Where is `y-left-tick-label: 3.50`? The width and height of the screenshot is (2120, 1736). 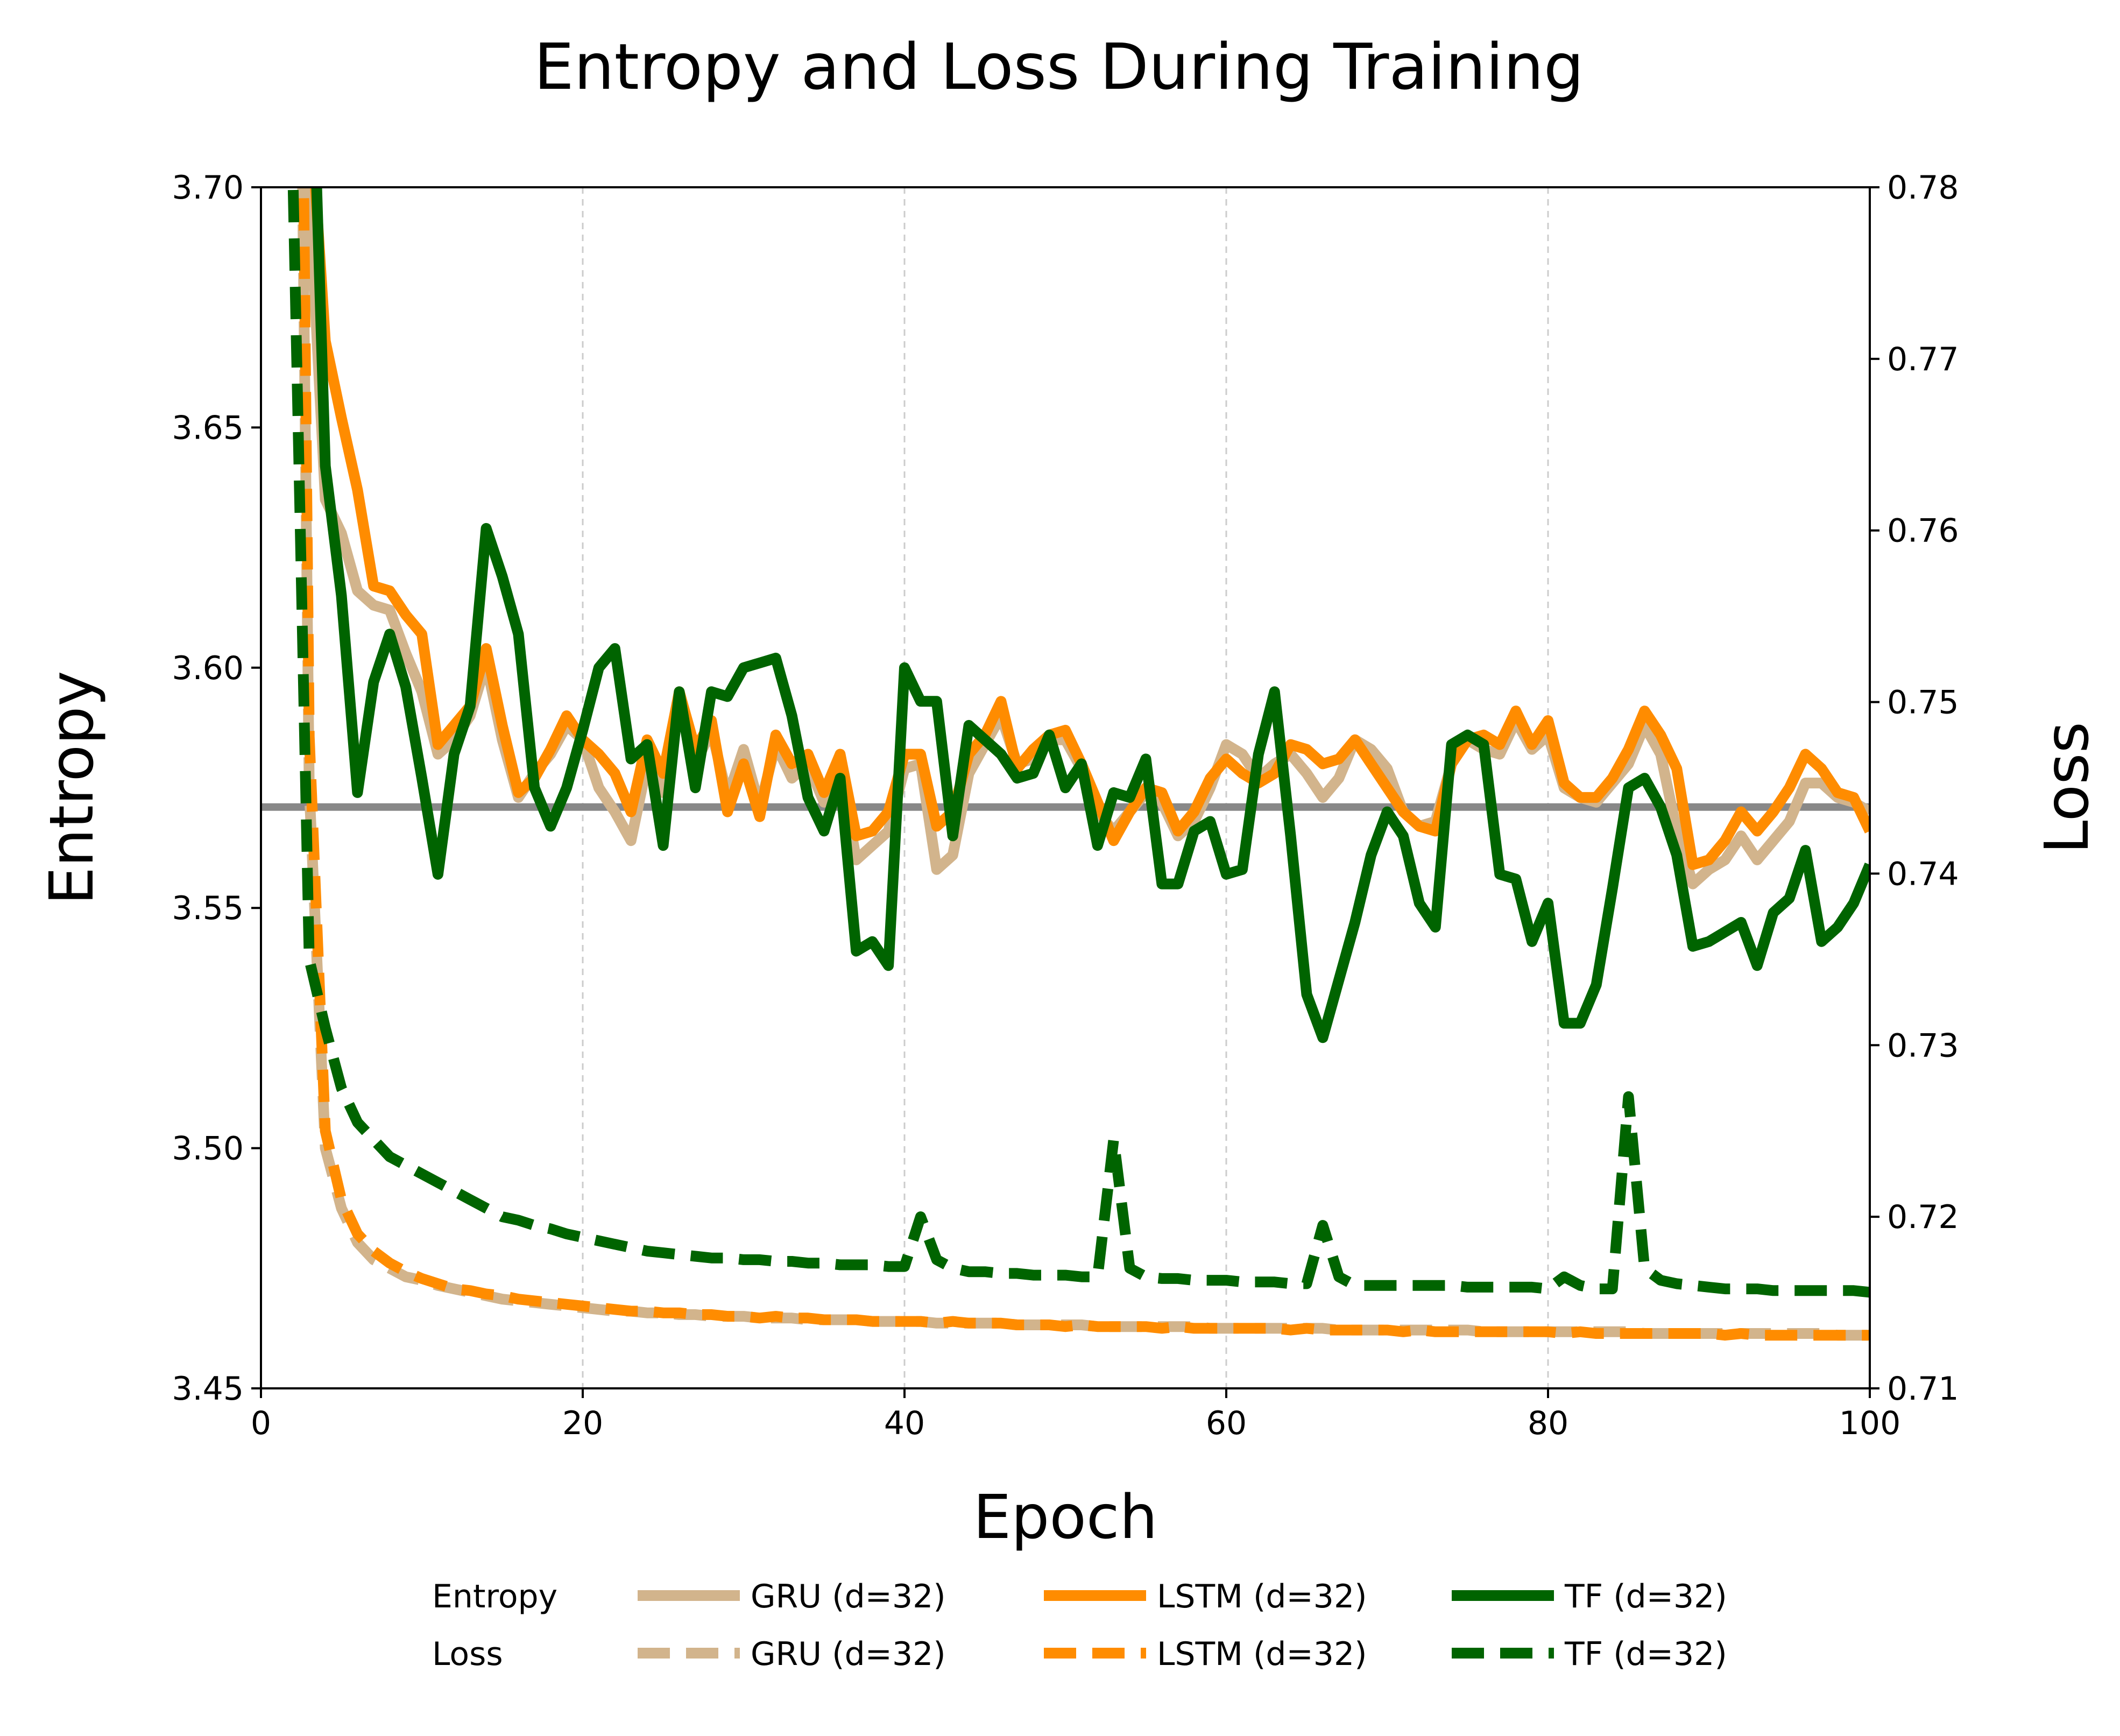 y-left-tick-label: 3.50 is located at coordinates (208, 1149).